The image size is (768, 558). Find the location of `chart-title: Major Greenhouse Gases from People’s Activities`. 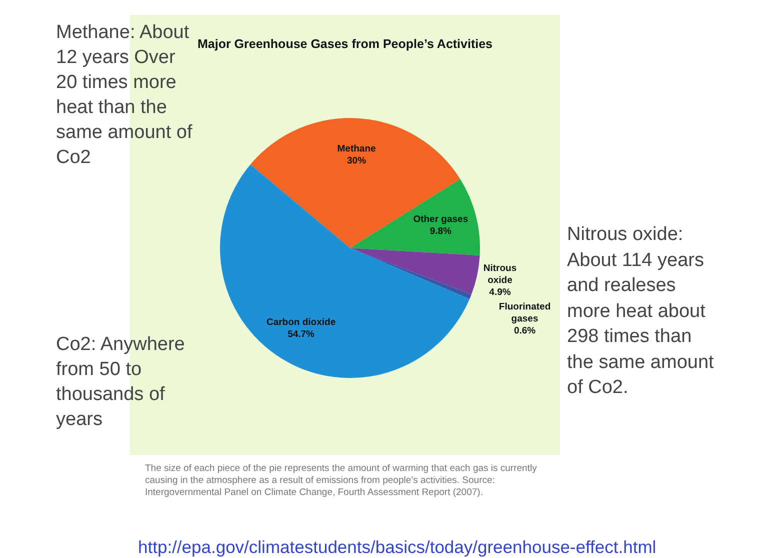

chart-title: Major Greenhouse Gases from People’s Activities is located at coordinates (344, 44).